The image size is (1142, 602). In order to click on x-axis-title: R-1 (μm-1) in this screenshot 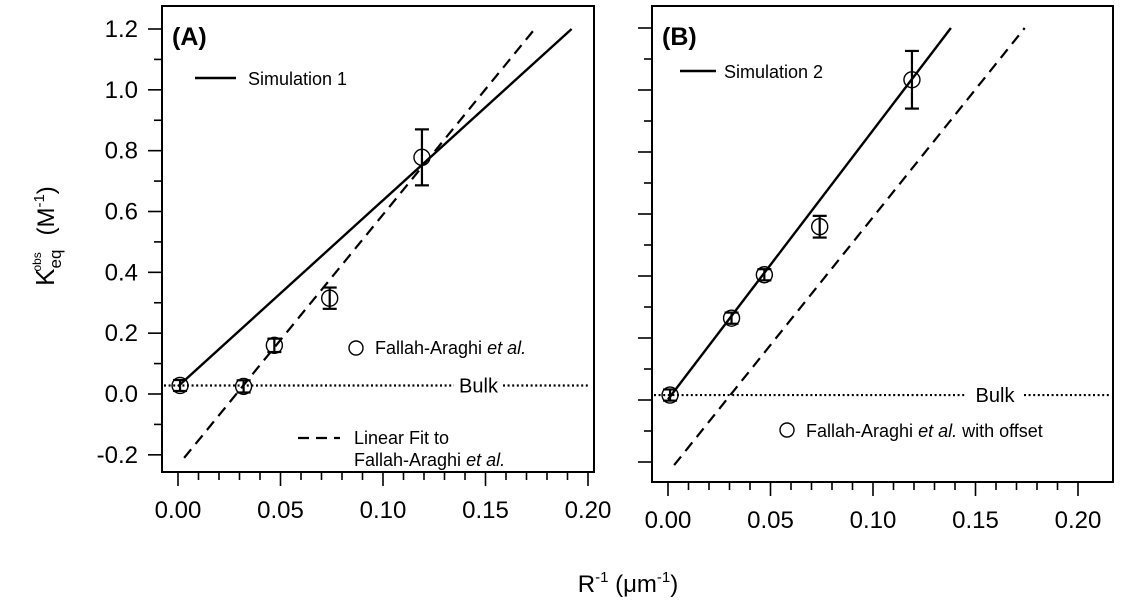, I will do `click(628, 583)`.